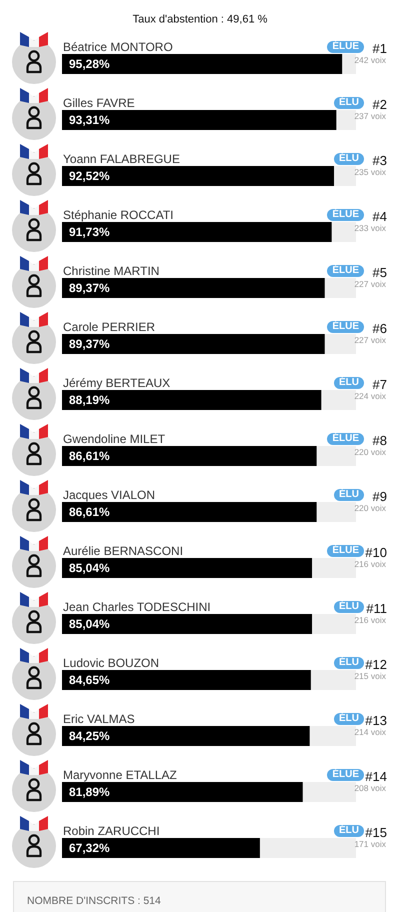 This screenshot has height=912, width=400. What do you see at coordinates (379, 272) in the screenshot?
I see `text: #5` at bounding box center [379, 272].